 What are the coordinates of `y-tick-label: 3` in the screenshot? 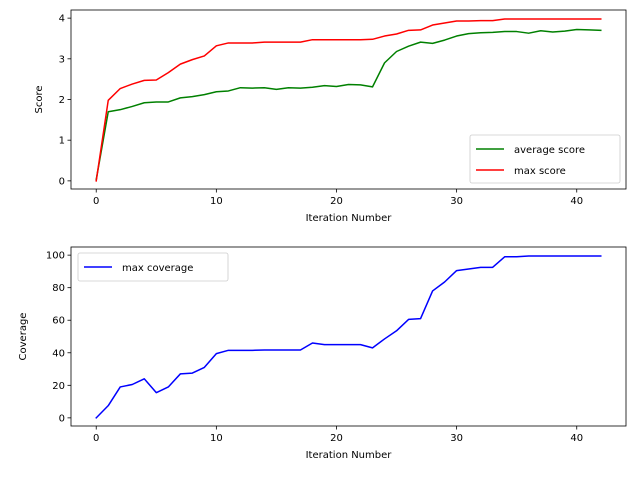 It's located at (62, 59).